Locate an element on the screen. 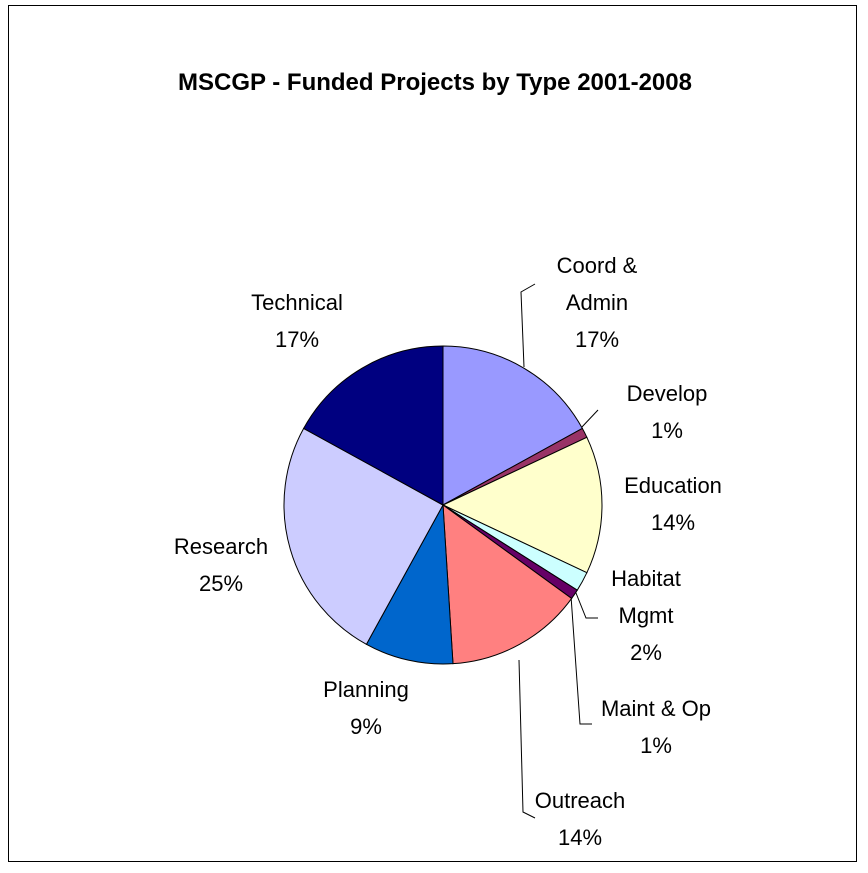 This screenshot has height=873, width=868. slice-category: Technical is located at coordinates (297, 302).